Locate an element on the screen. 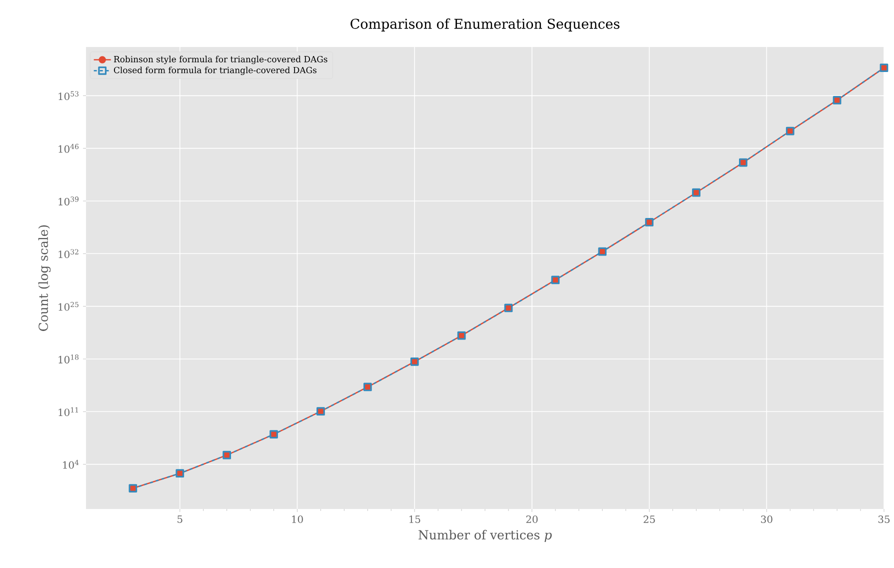  y-tick-label: 10$^{46}$ is located at coordinates (68, 148).